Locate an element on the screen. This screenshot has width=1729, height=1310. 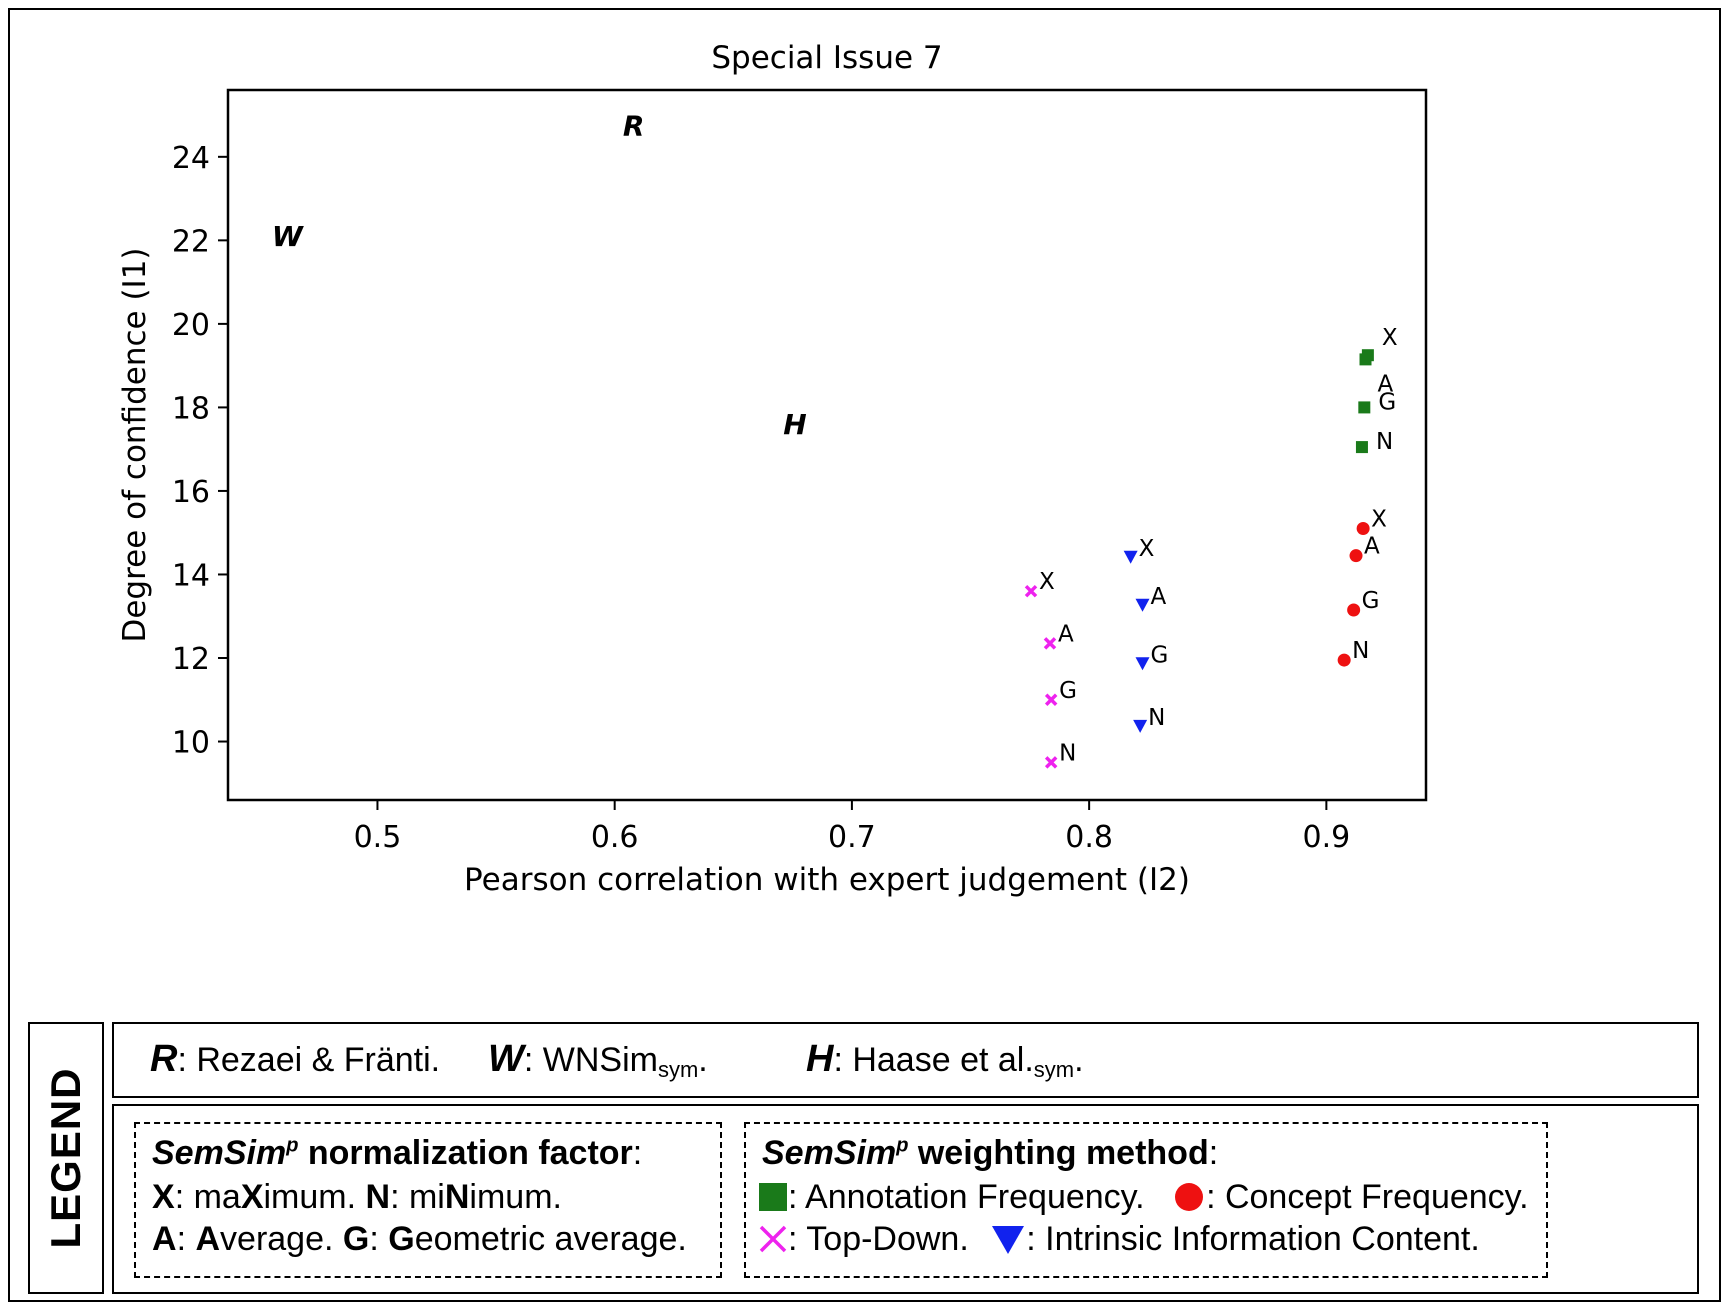
y-tick-label: 10 is located at coordinates (191, 743).